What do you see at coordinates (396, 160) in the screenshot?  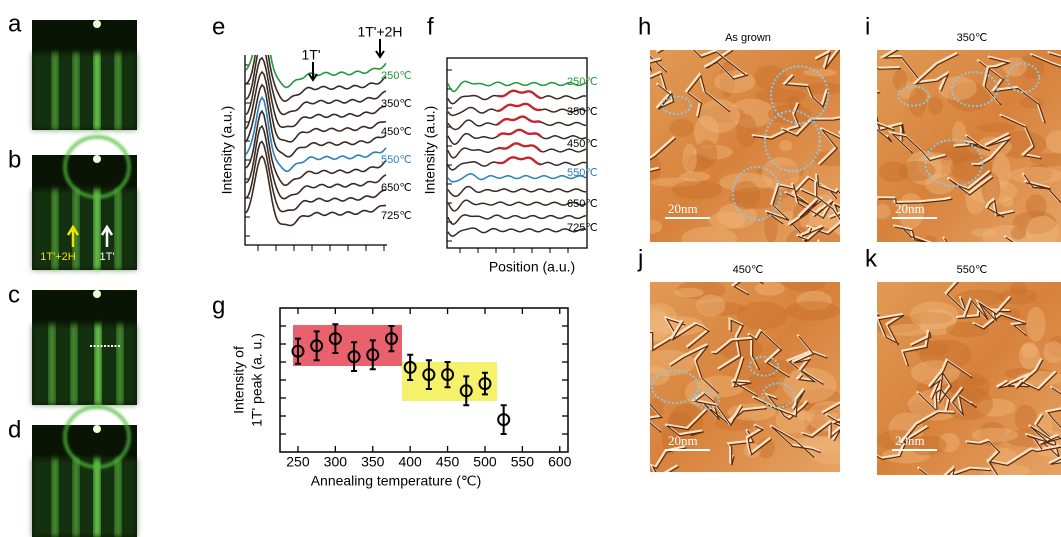 I see `curve-label: 550℃` at bounding box center [396, 160].